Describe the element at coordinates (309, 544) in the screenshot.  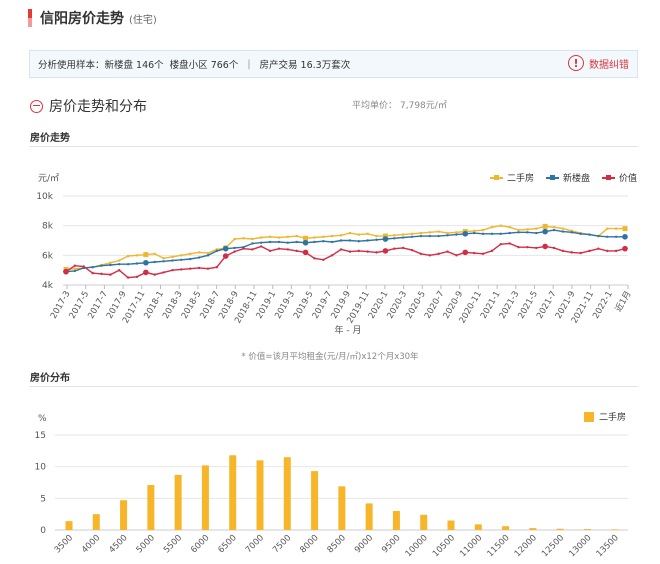
I see `dist-xtick-label: 8000` at that location.